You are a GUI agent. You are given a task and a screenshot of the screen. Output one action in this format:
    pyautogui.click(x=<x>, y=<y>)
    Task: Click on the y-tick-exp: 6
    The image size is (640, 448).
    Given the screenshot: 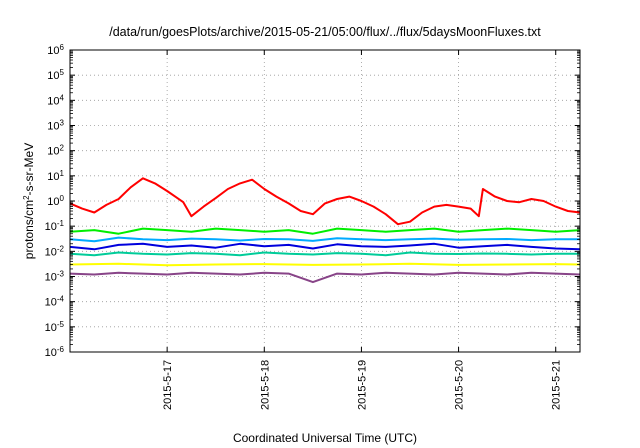 What is the action you would take?
    pyautogui.click(x=62, y=47)
    